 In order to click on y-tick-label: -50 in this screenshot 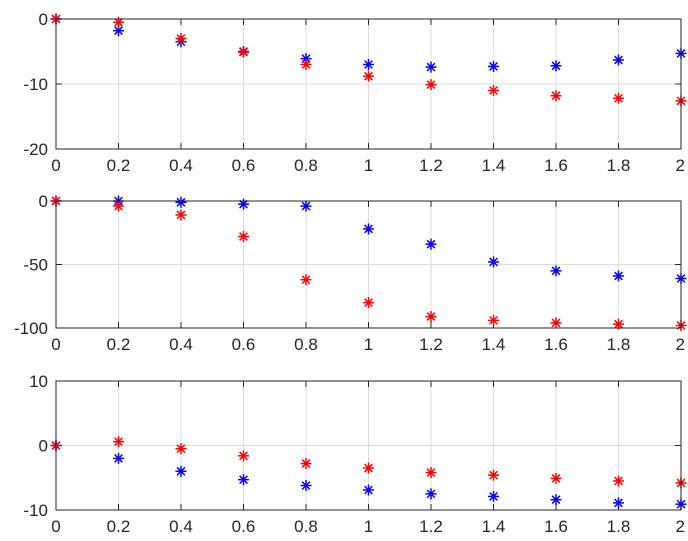, I will do `click(35, 265)`.